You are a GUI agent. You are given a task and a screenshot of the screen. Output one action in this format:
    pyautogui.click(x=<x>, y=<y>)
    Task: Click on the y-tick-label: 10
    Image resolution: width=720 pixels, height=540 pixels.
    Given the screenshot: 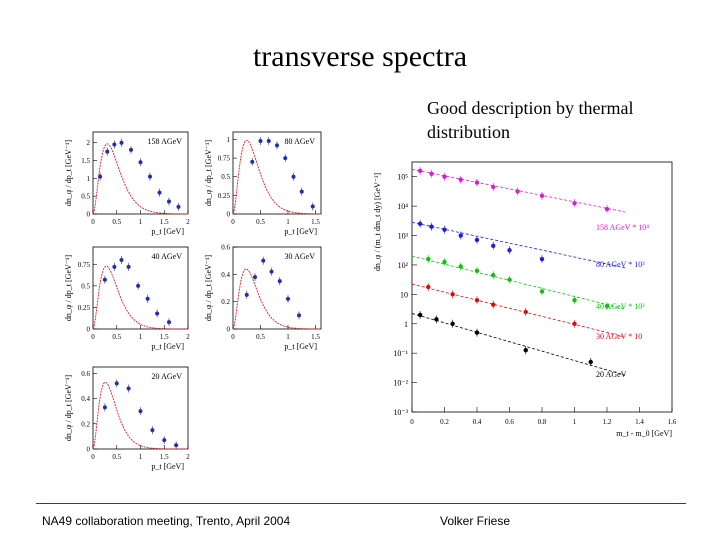 What is the action you would take?
    pyautogui.click(x=404, y=294)
    